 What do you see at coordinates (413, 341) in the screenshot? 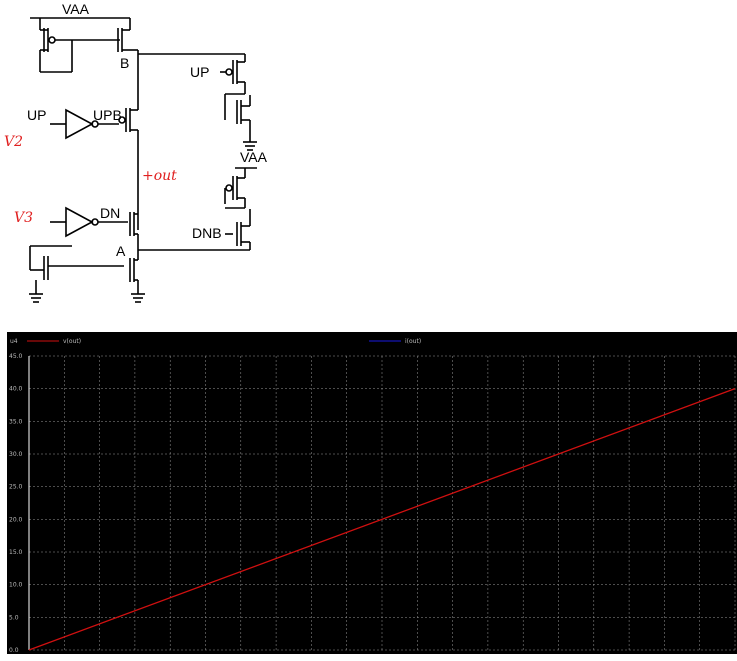
I see `legend-label-i-out: i(out)` at bounding box center [413, 341].